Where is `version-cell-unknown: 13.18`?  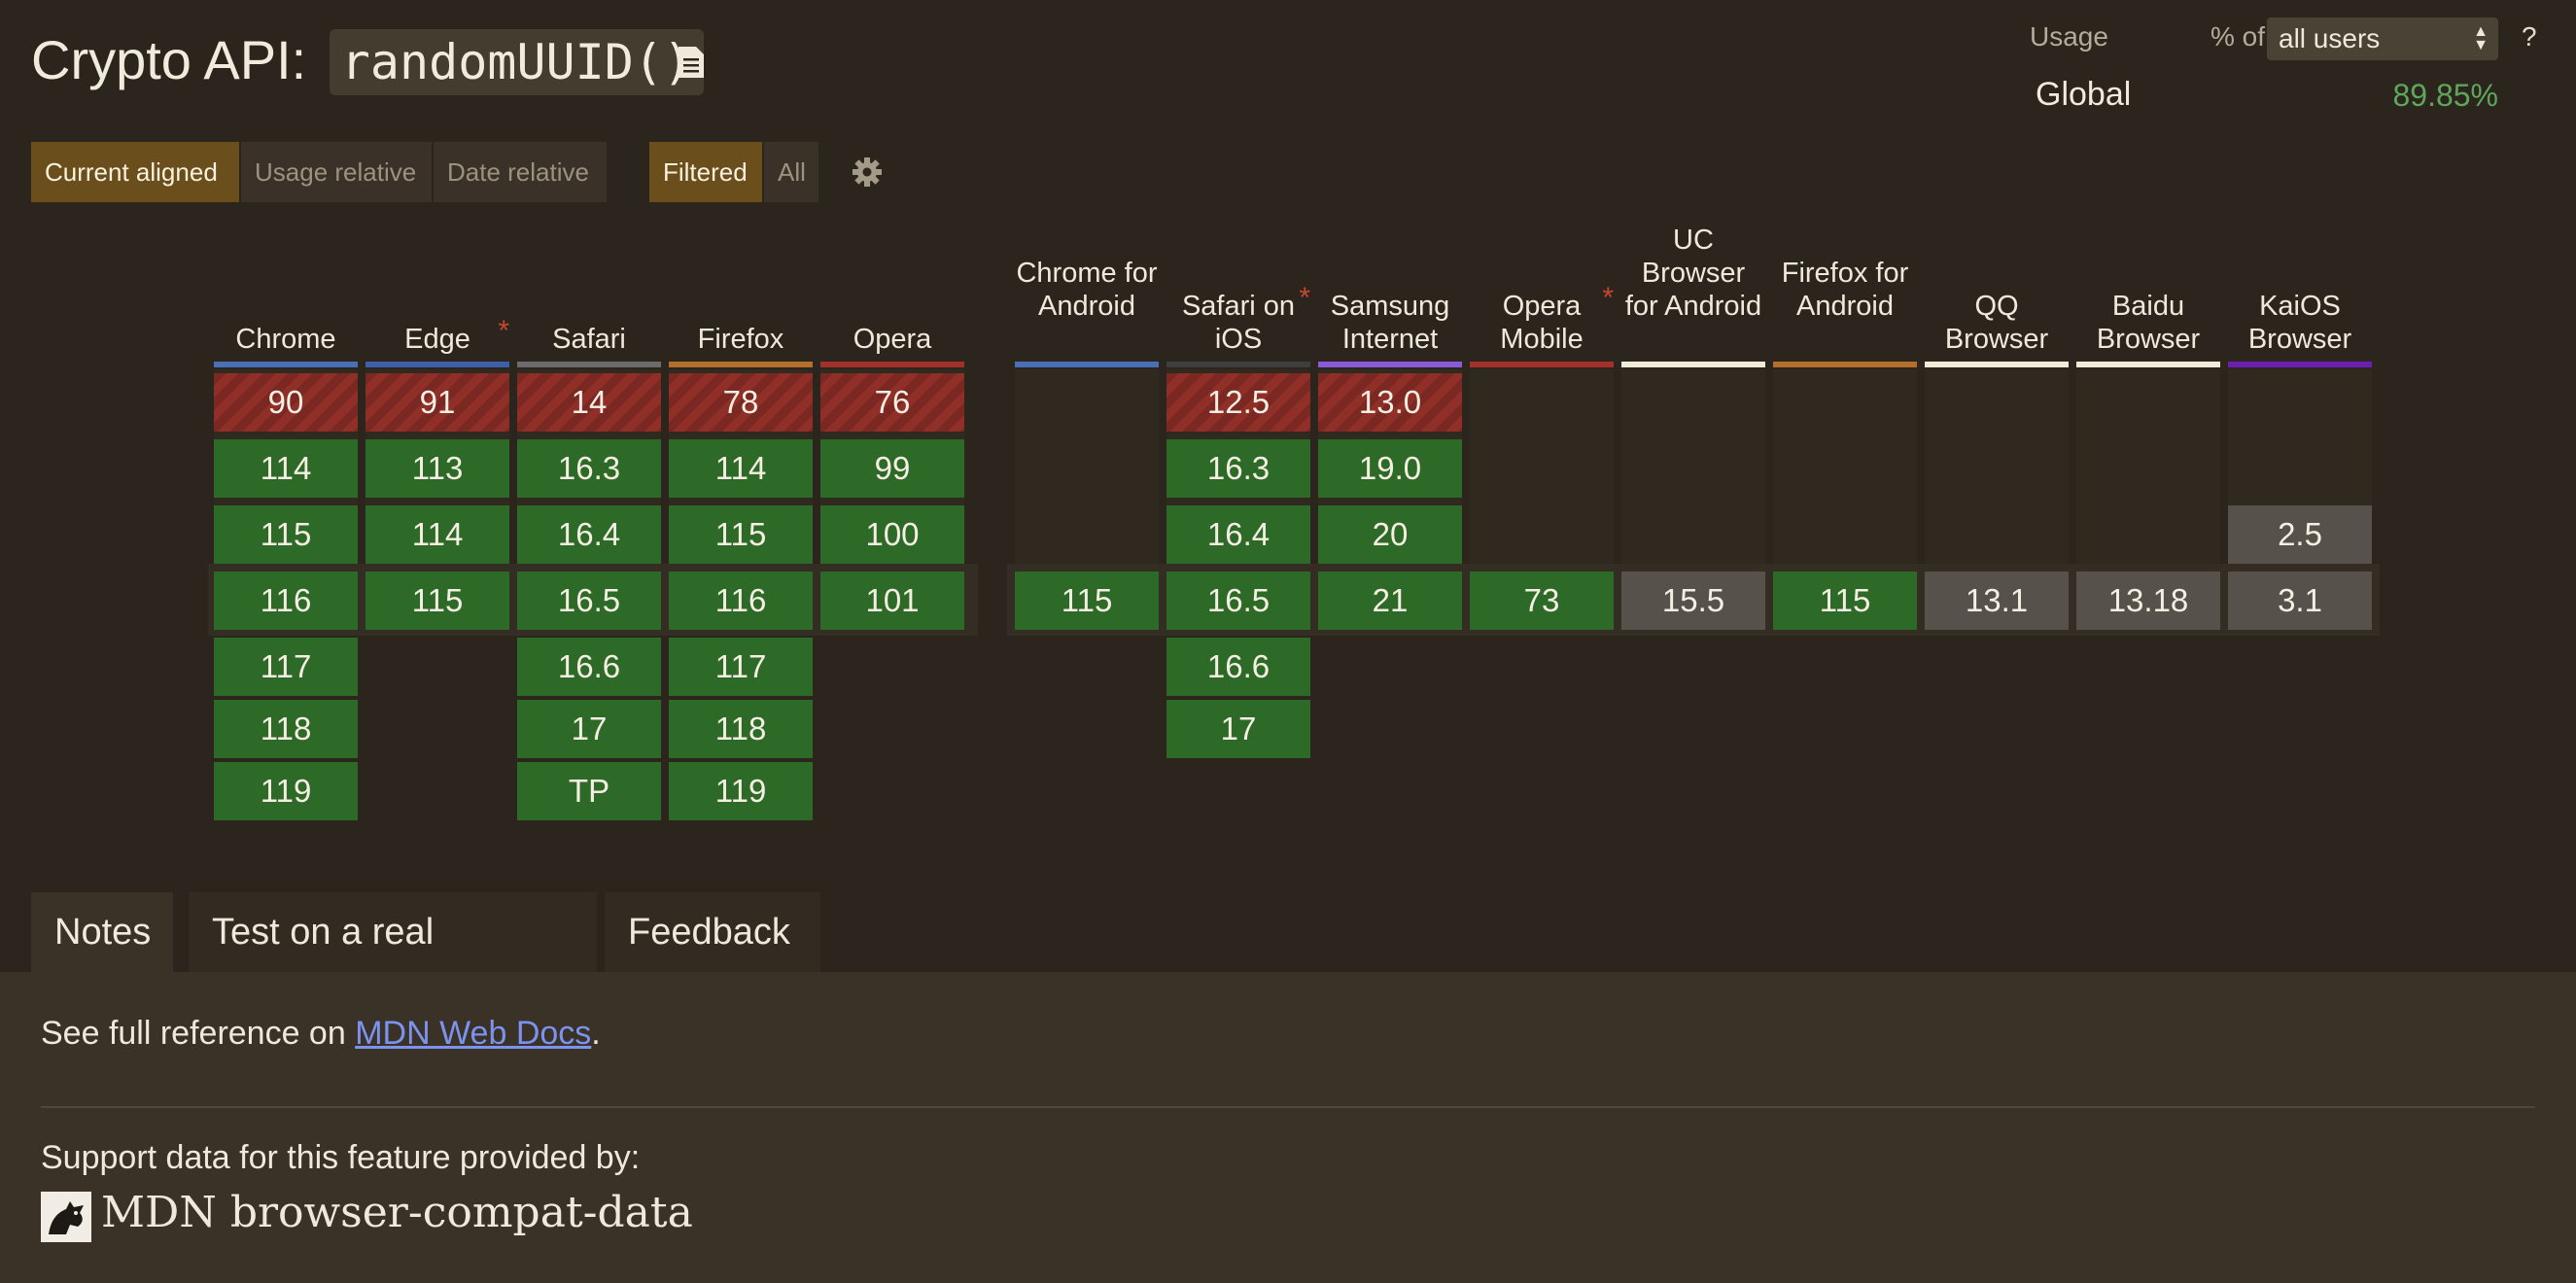 version-cell-unknown: 13.18 is located at coordinates (2148, 601).